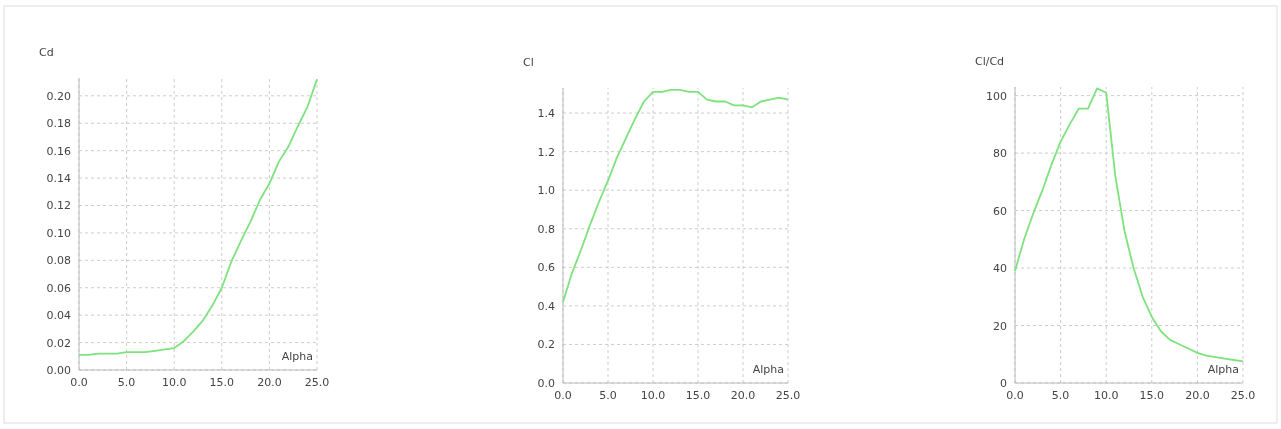 The image size is (1281, 429). What do you see at coordinates (58, 343) in the screenshot?
I see `y-tick-label: 0.02` at bounding box center [58, 343].